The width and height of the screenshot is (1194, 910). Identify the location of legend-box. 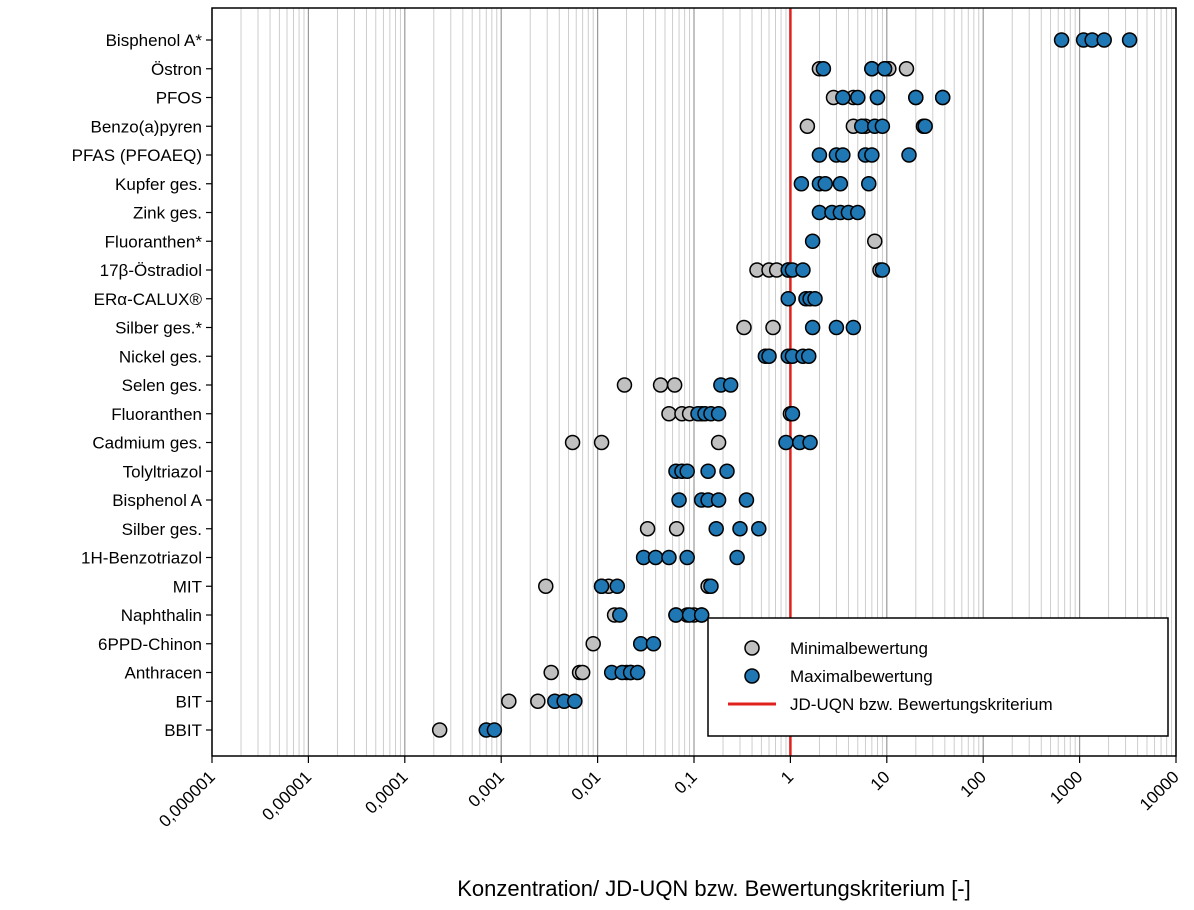
(938, 677).